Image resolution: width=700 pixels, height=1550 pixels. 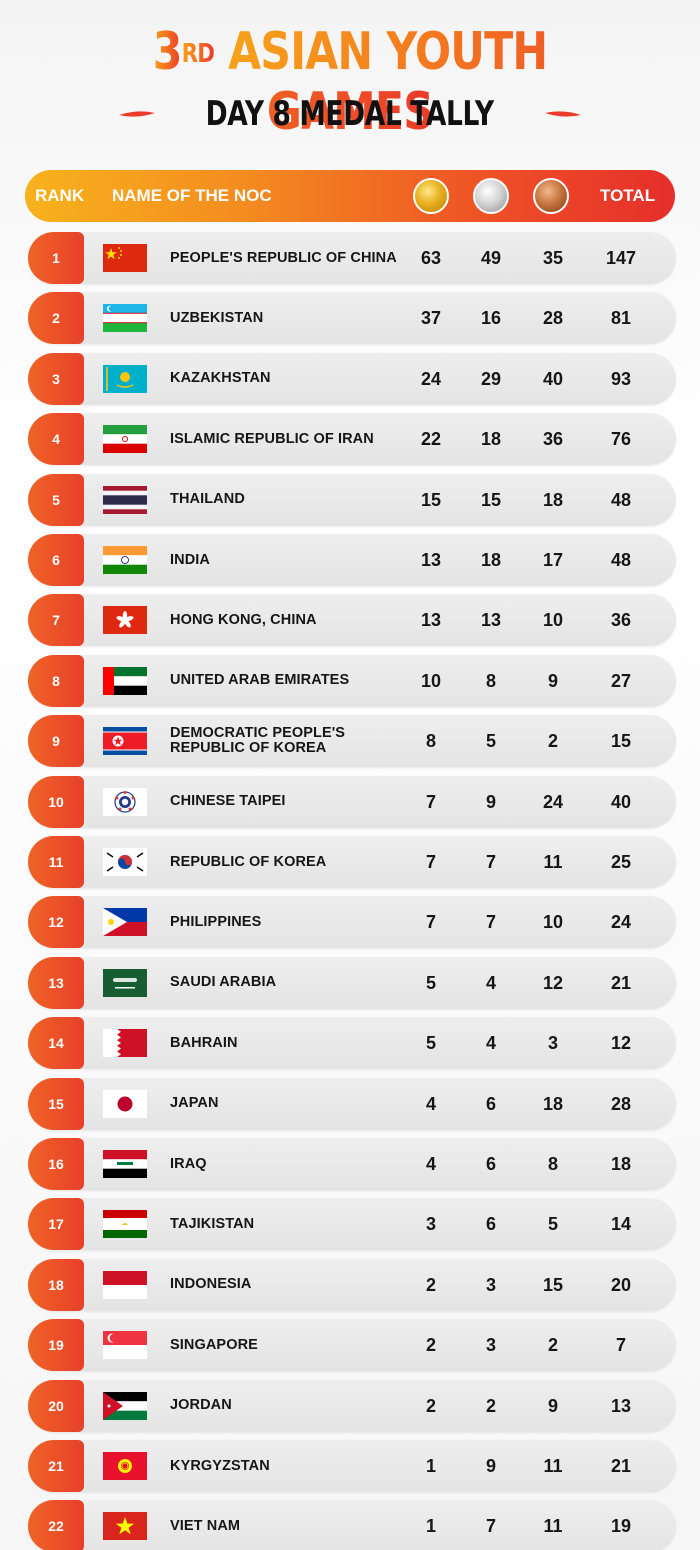 What do you see at coordinates (228, 801) in the screenshot?
I see `noc-name: CHINESE TAIPEI` at bounding box center [228, 801].